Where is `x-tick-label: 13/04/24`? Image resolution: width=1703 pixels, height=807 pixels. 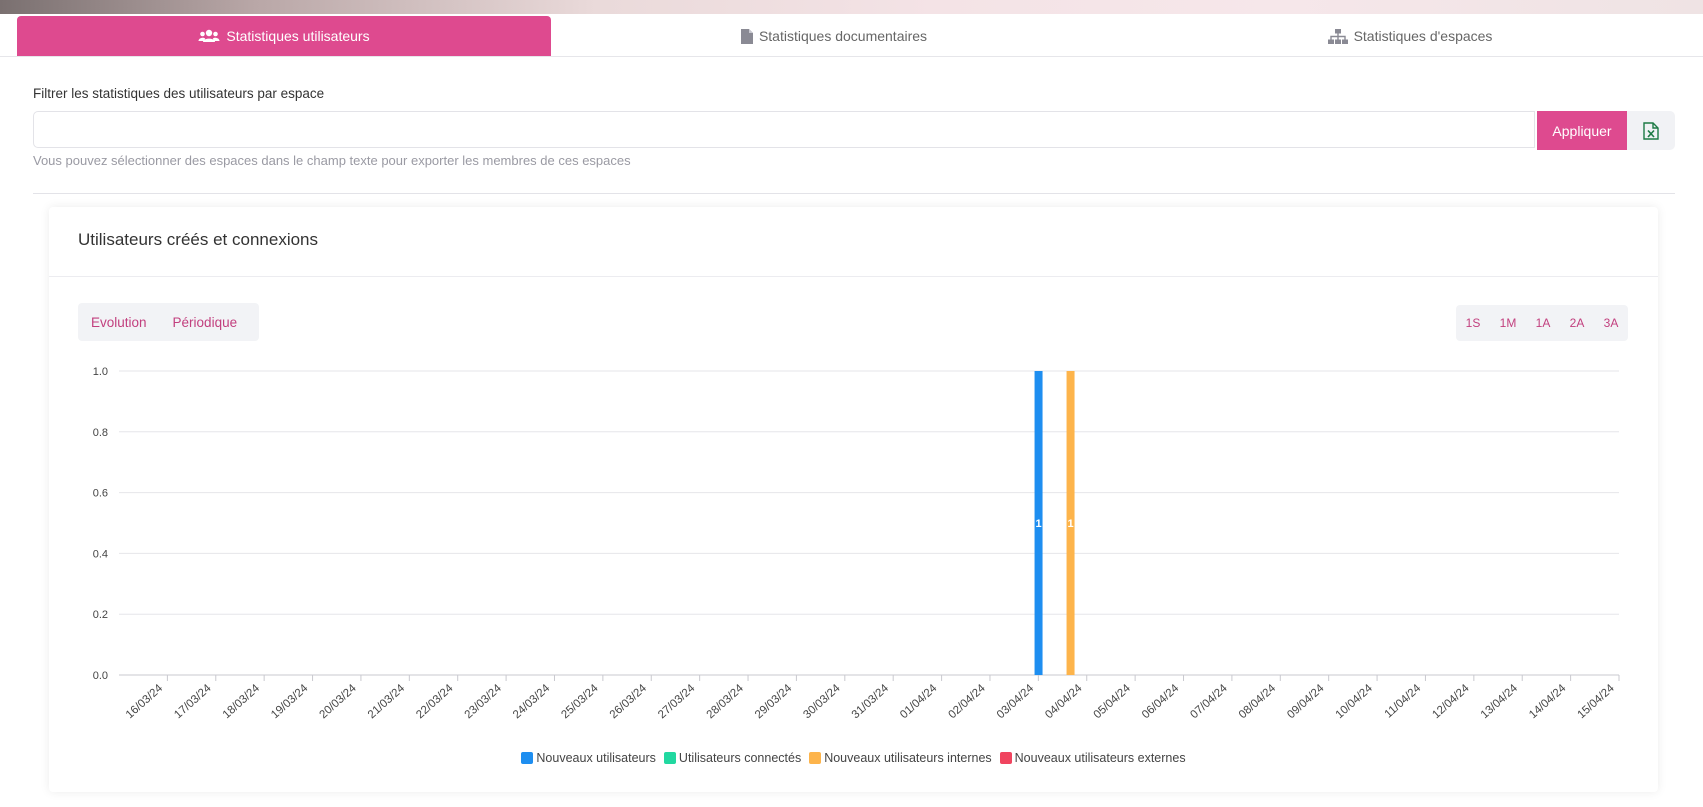
x-tick-label: 13/04/24 is located at coordinates (1500, 701).